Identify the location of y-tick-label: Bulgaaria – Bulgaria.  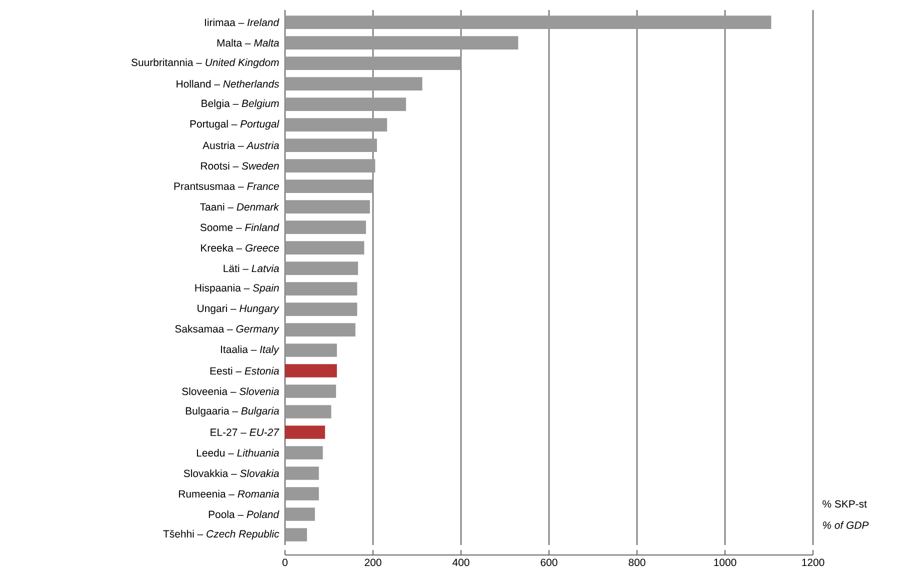
(232, 411).